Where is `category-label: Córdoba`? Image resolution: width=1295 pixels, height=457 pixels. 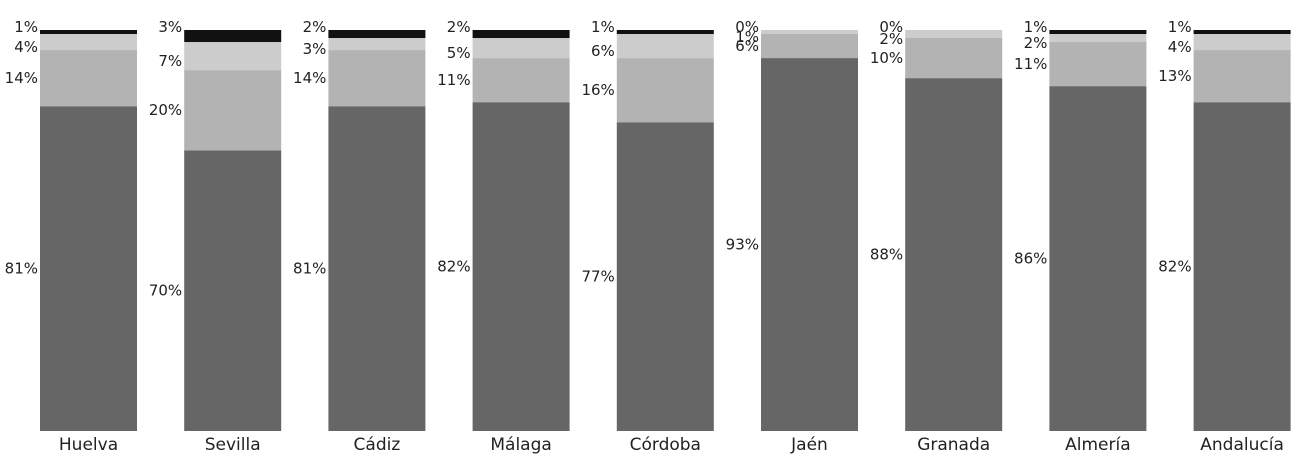 category-label: Córdoba is located at coordinates (665, 445).